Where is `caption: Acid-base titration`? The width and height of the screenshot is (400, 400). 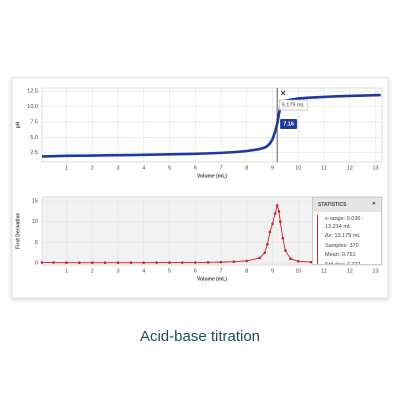 caption: Acid-base titration is located at coordinates (200, 336).